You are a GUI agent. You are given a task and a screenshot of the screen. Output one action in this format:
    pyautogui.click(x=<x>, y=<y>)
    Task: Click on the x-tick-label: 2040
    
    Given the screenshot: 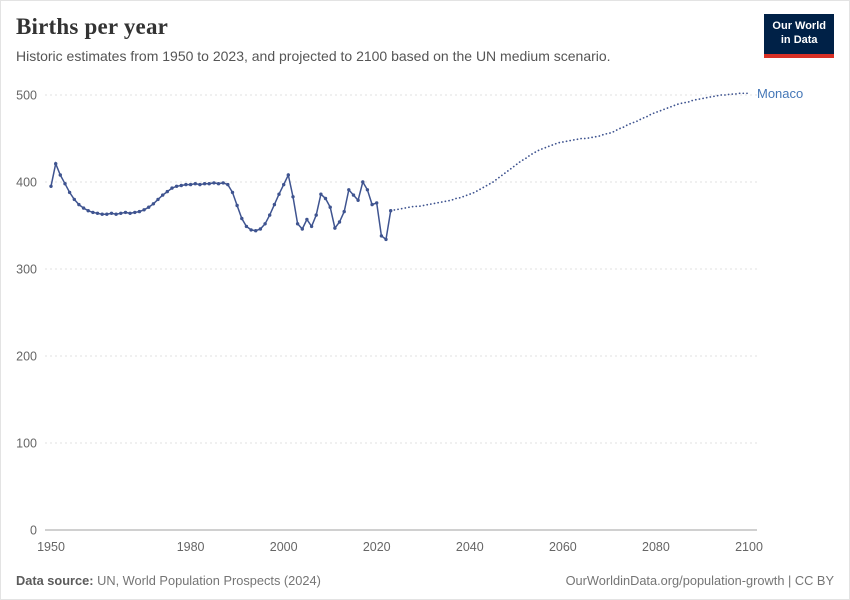 What is the action you would take?
    pyautogui.click(x=470, y=547)
    